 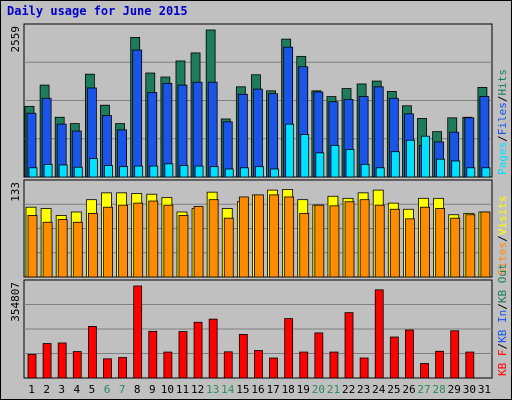 What do you see at coordinates (15, 192) in the screenshot?
I see `middle-max-label: 133` at bounding box center [15, 192].